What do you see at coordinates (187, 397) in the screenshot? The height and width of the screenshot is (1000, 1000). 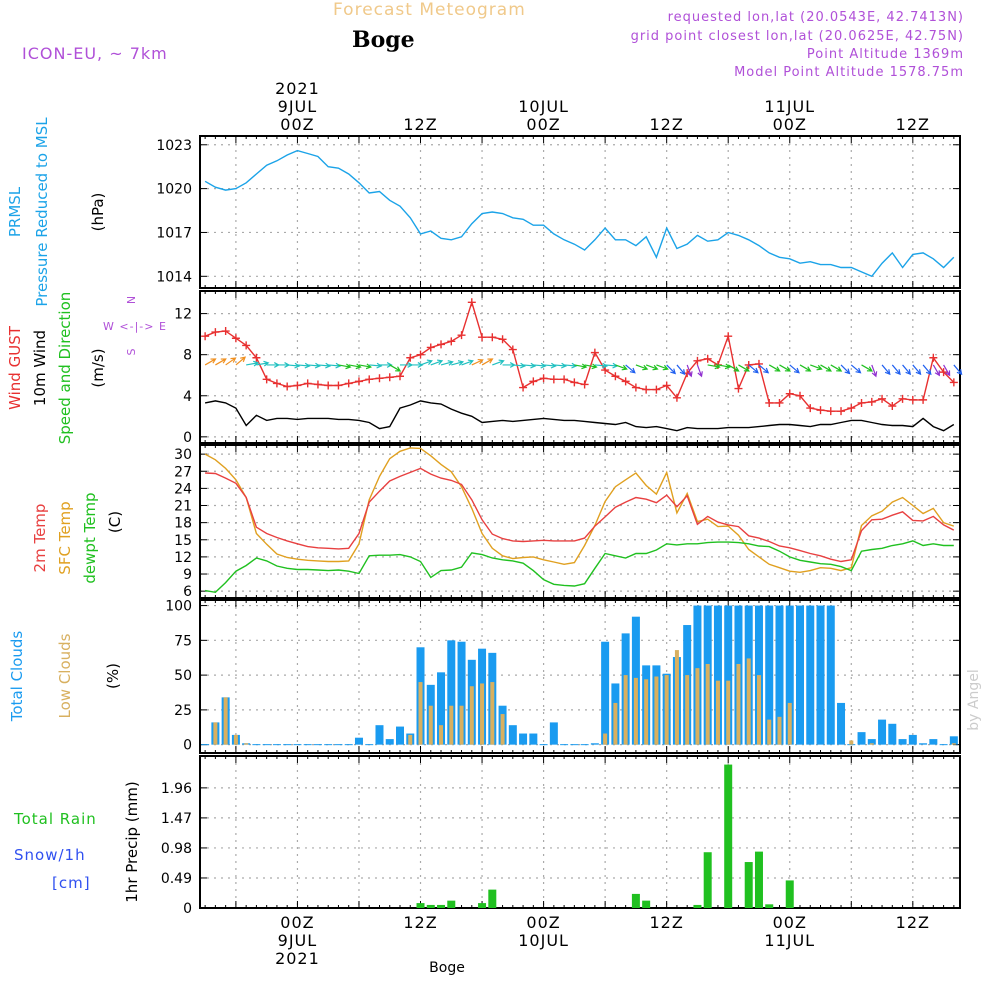 I see `y-tick-label: 4` at bounding box center [187, 397].